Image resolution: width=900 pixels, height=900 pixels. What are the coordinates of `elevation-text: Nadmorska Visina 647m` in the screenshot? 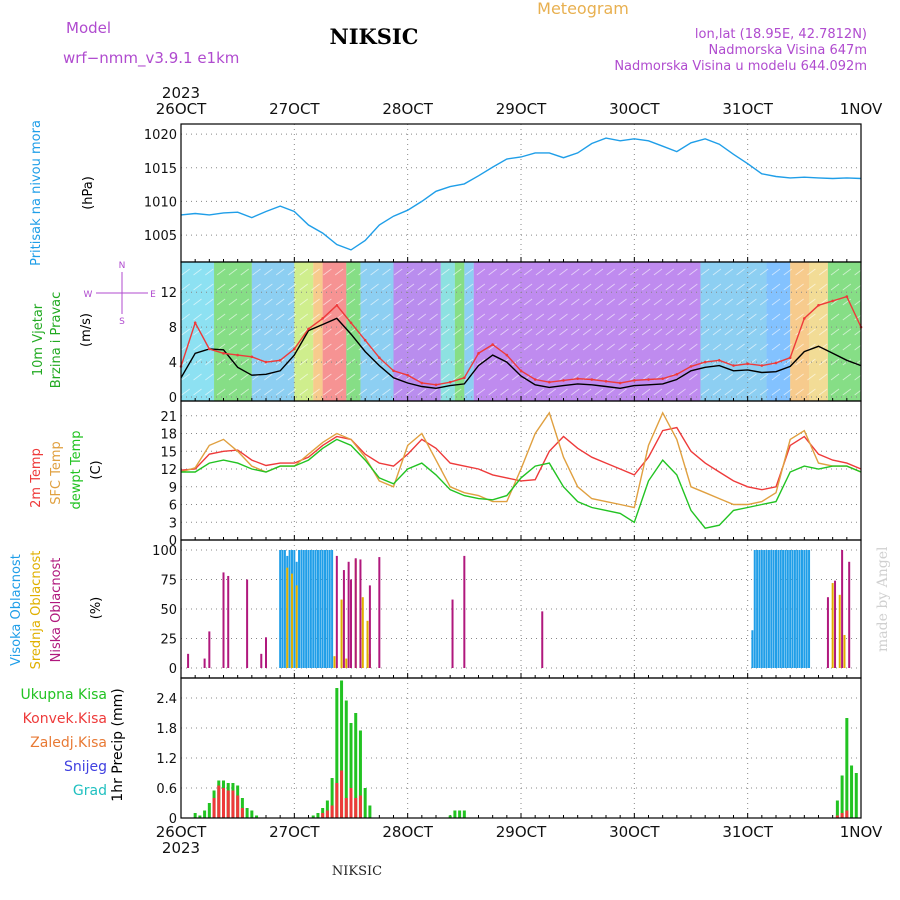 It's located at (788, 50).